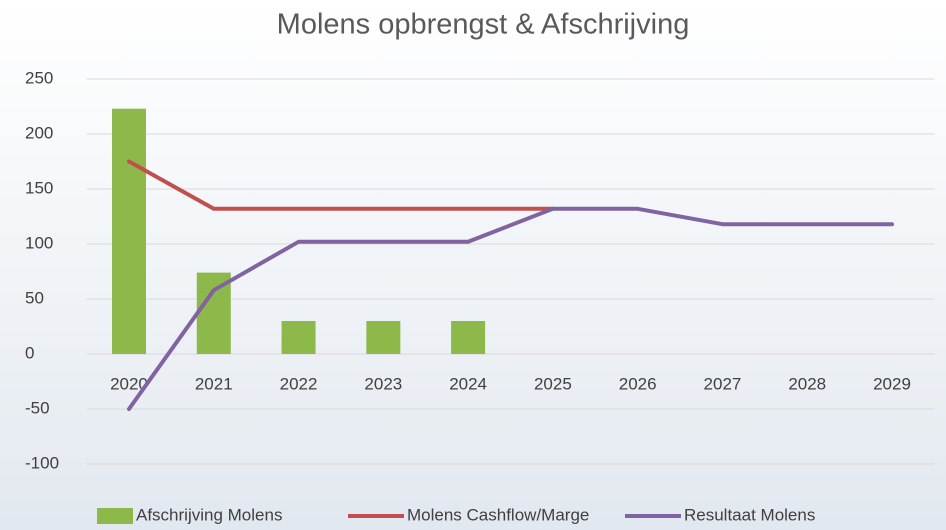 The image size is (946, 530). Describe the element at coordinates (39, 132) in the screenshot. I see `y-tick-label: 200` at that location.